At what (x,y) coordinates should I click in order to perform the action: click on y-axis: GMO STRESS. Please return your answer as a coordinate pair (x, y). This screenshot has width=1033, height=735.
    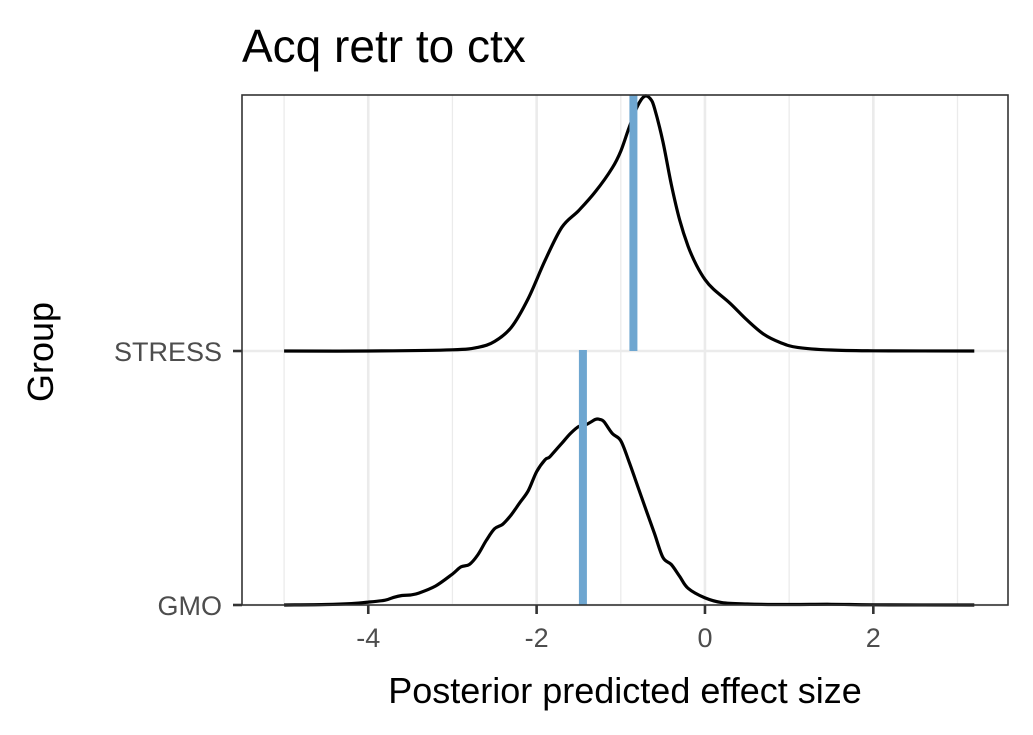
    Looking at the image, I should click on (178, 479).